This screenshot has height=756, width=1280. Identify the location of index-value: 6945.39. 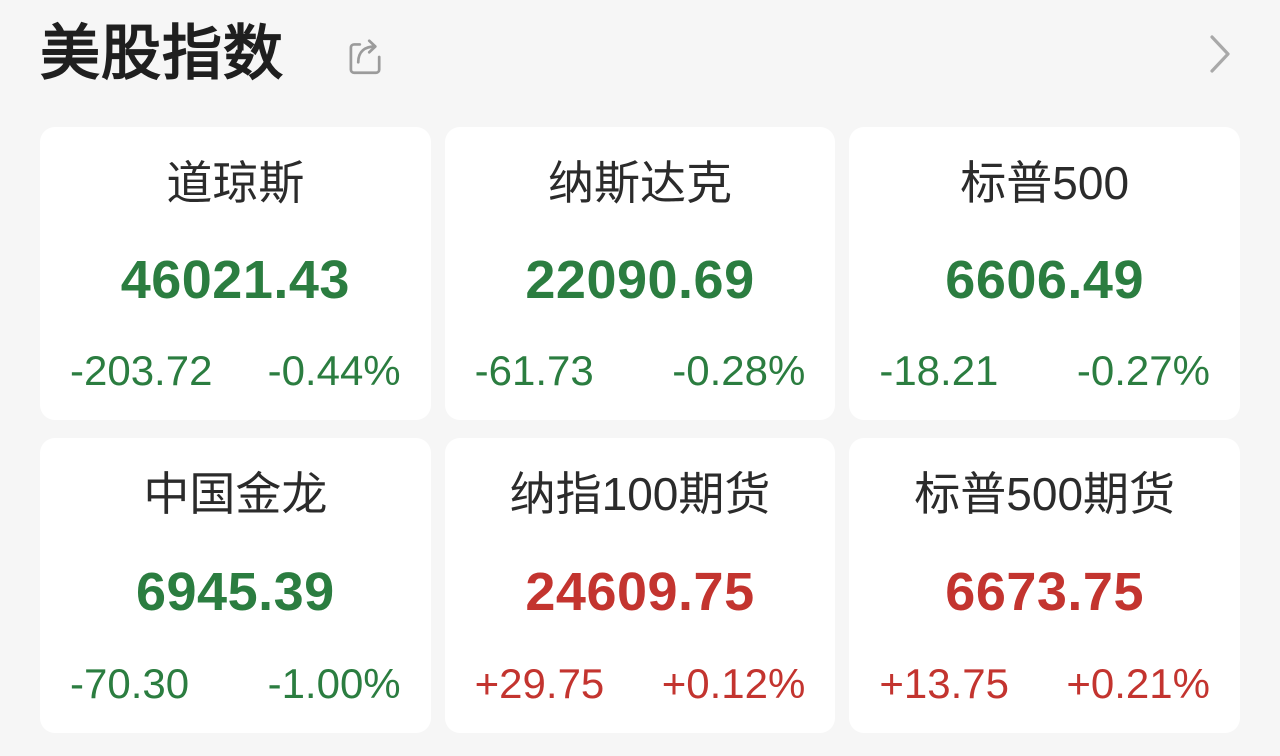
(235, 591).